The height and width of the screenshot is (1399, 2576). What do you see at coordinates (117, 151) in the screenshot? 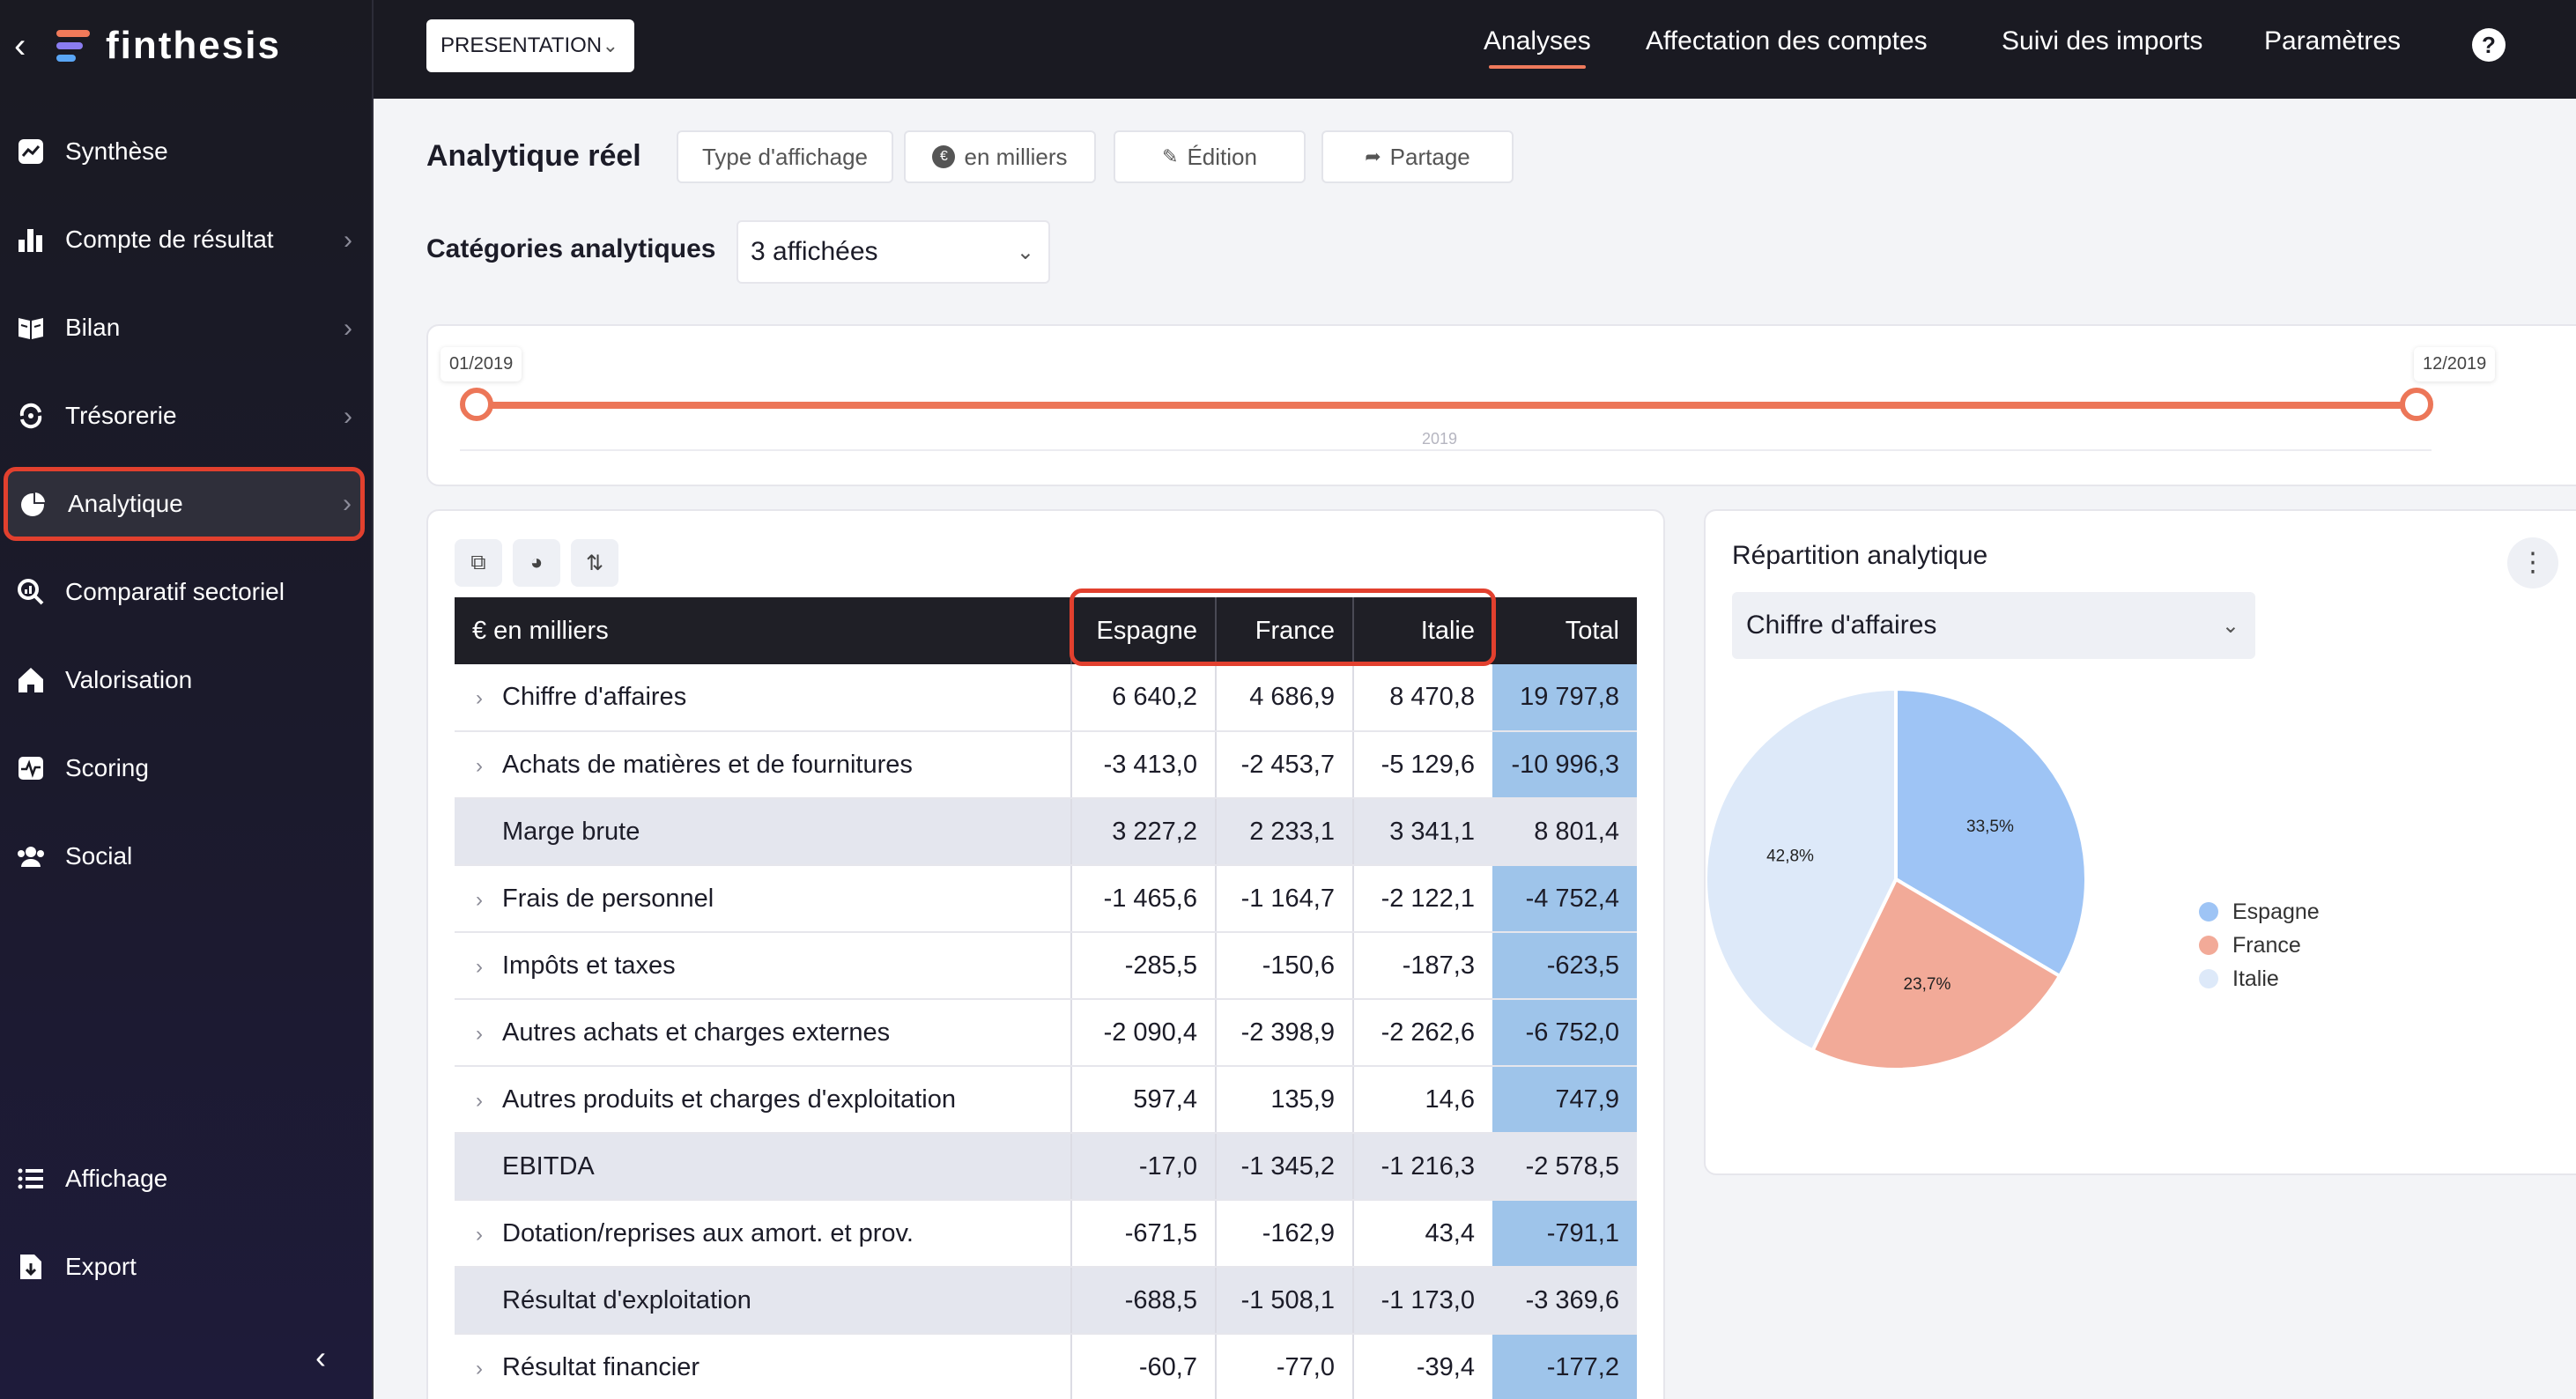
I see `sidebar-item-label: Synthèse` at bounding box center [117, 151].